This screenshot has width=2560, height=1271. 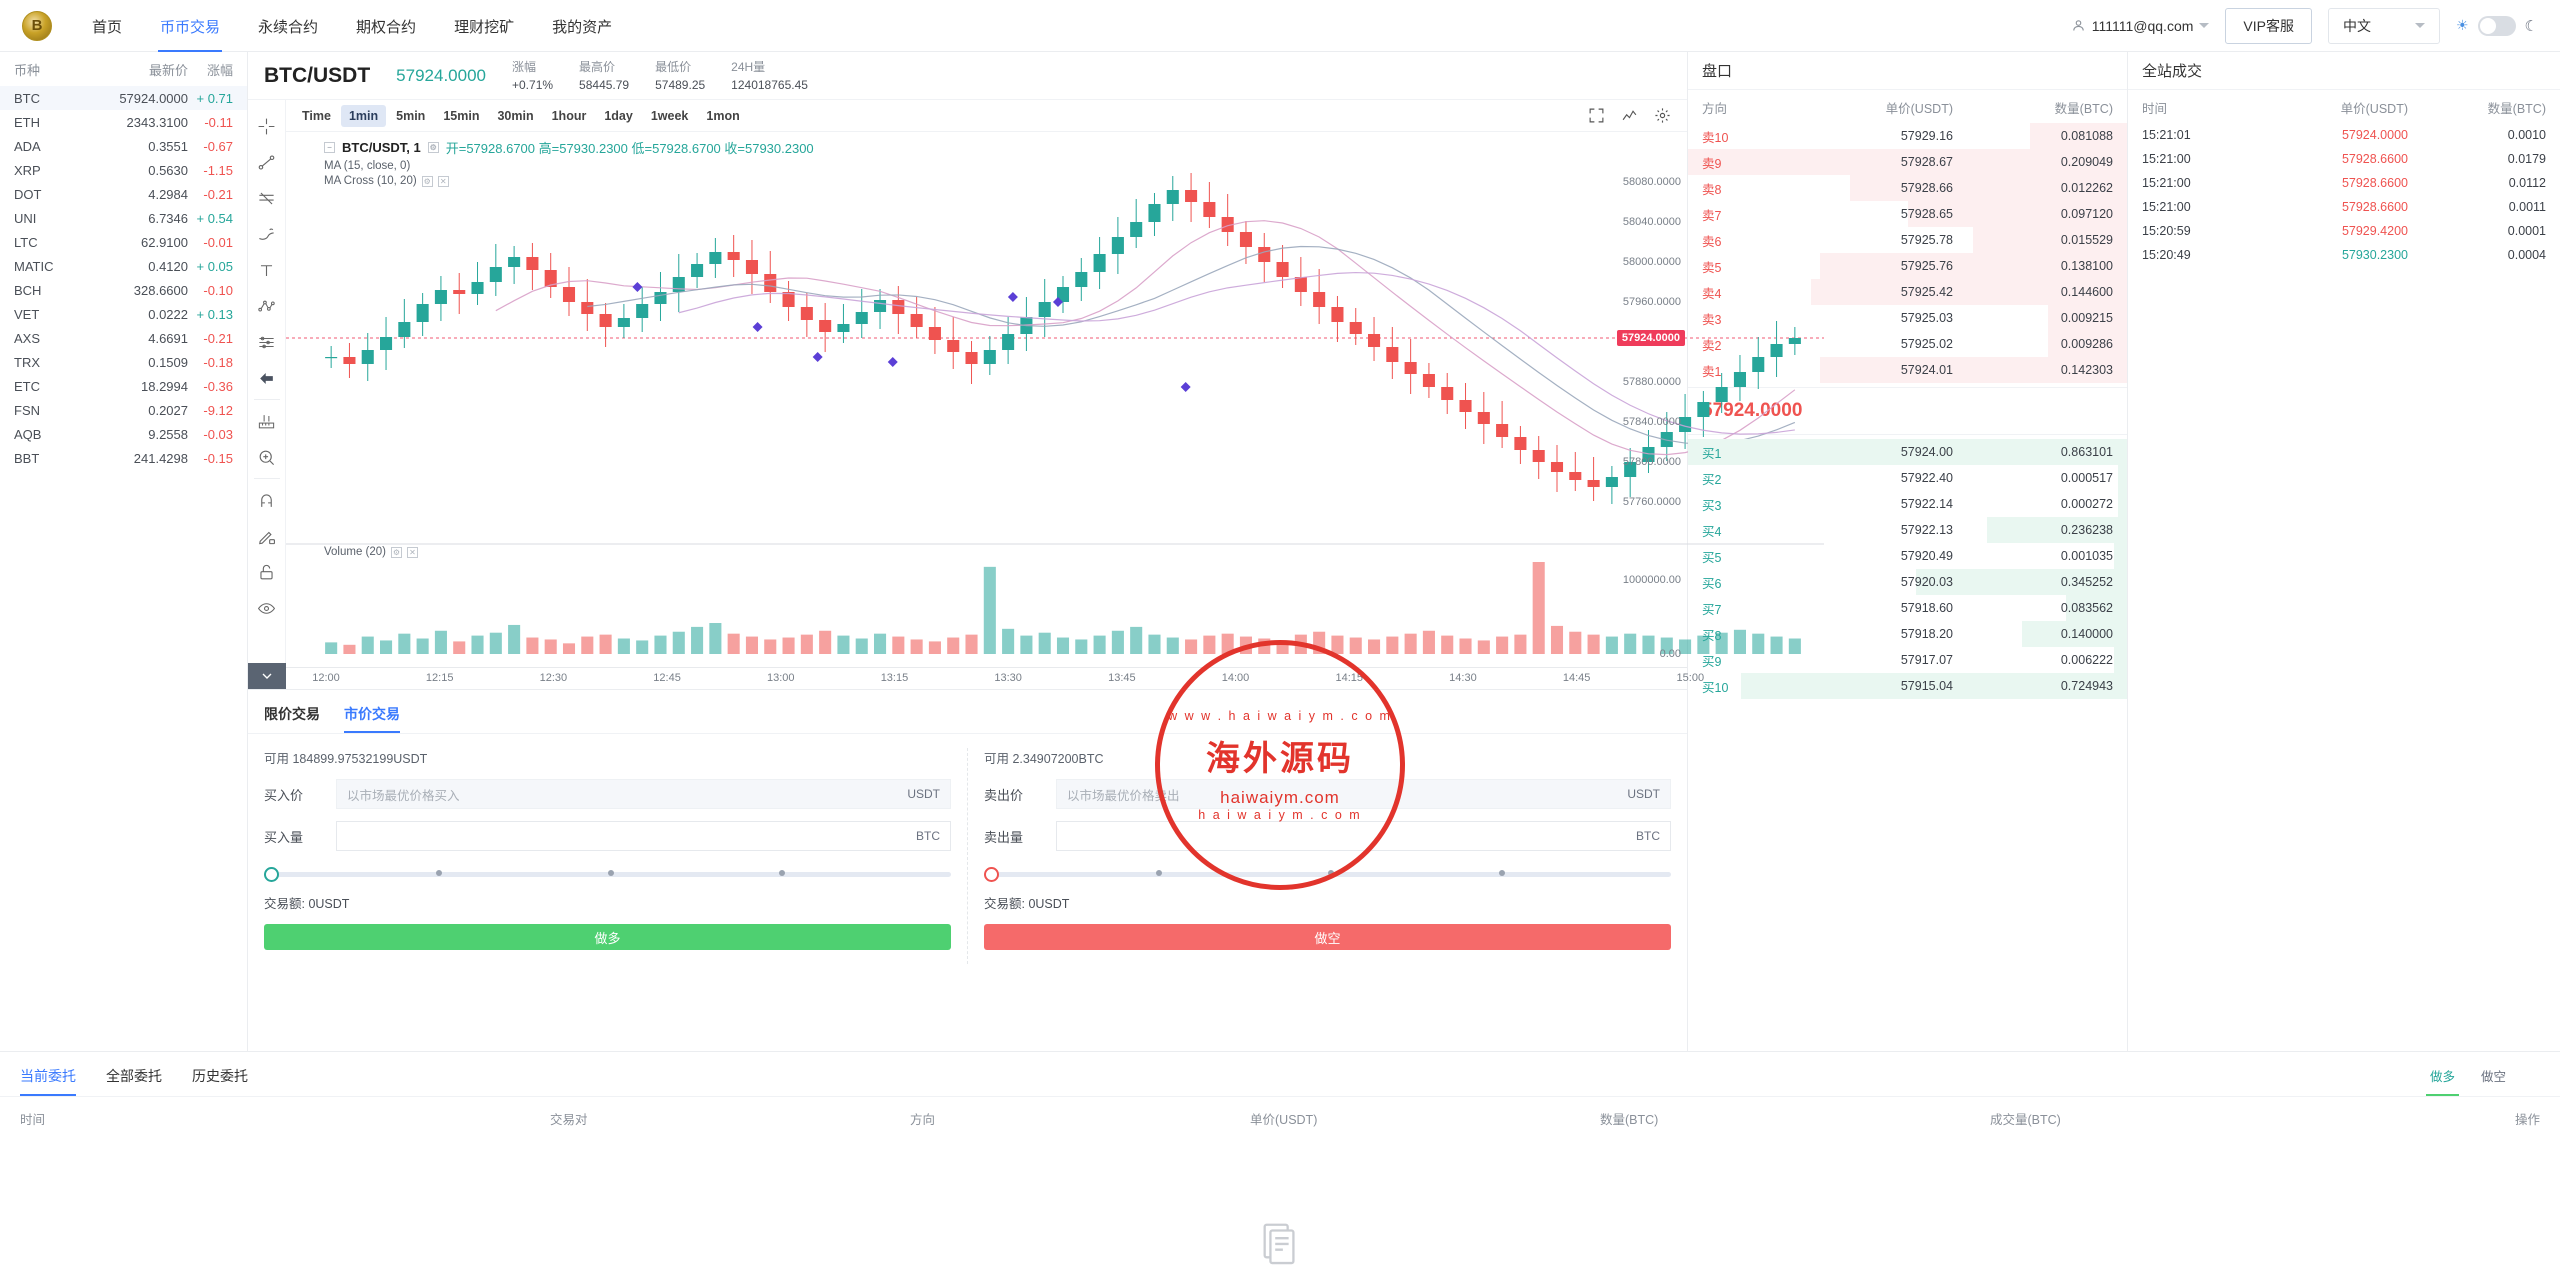 I want to click on orders-tab-全部委托: 全部委托, so click(x=134, y=1076).